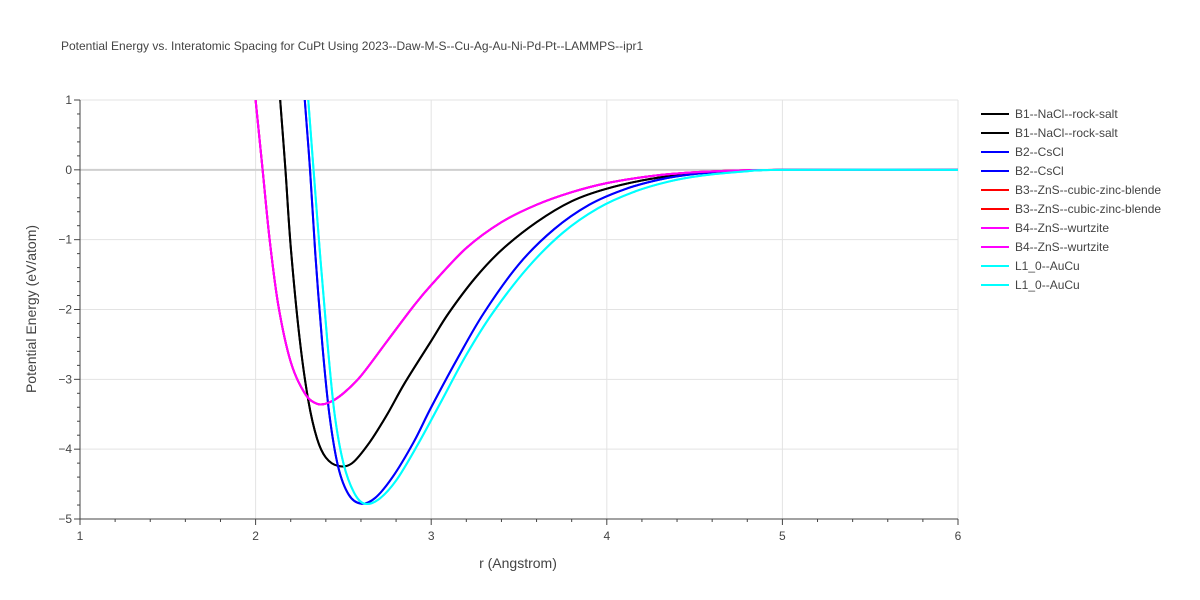 Image resolution: width=1200 pixels, height=600 pixels. I want to click on x-tick-label: 2, so click(255, 536).